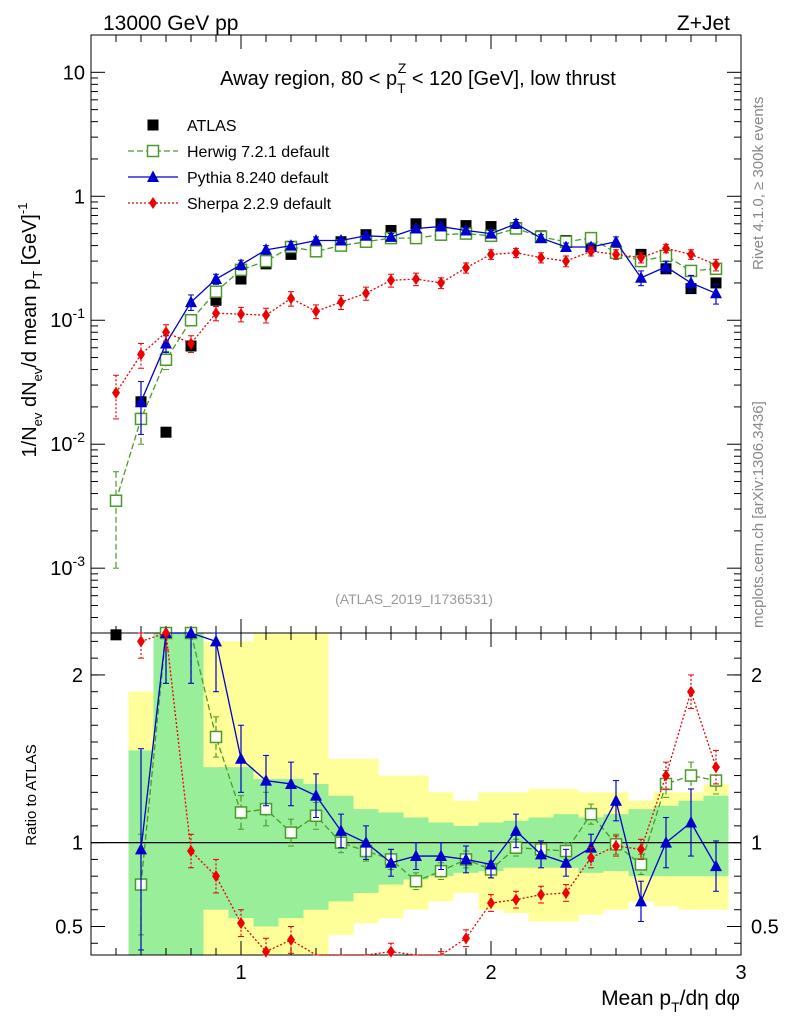  I want to click on y-tick-label: 10-2, so click(67, 442).